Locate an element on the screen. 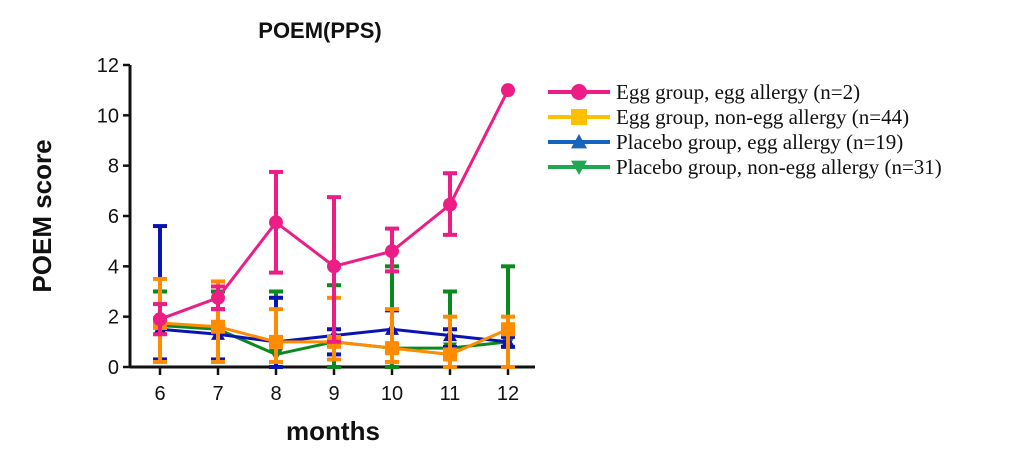  y-tick-label: 6 is located at coordinates (113, 217).